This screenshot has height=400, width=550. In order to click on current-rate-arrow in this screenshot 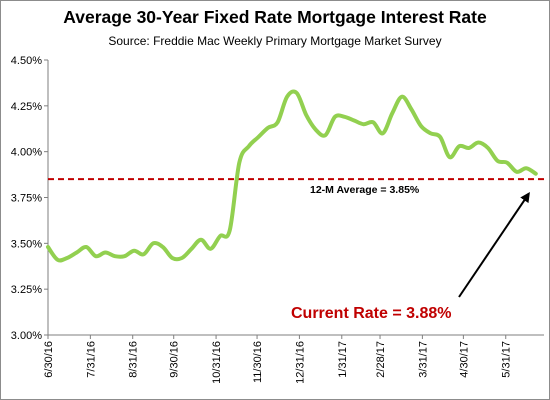, I will do `click(494, 245)`.